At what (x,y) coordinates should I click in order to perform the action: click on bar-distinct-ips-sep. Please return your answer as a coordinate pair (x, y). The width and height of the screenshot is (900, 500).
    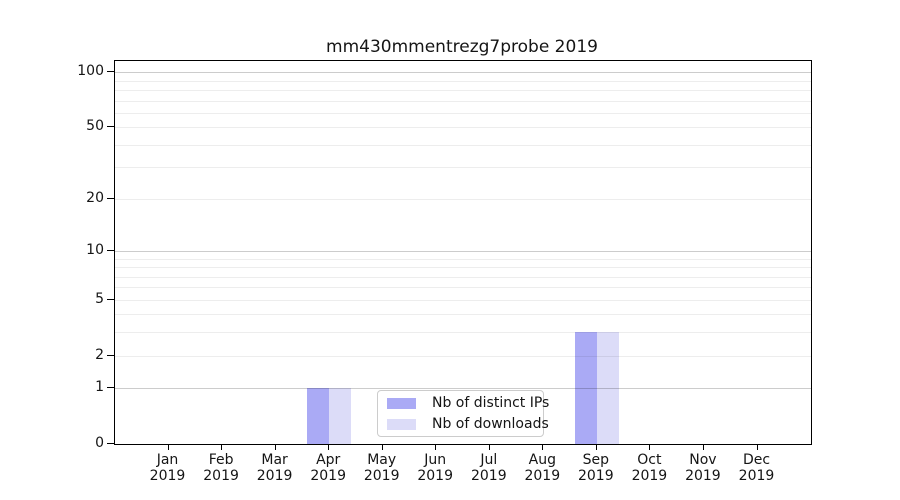
    Looking at the image, I should click on (585, 388).